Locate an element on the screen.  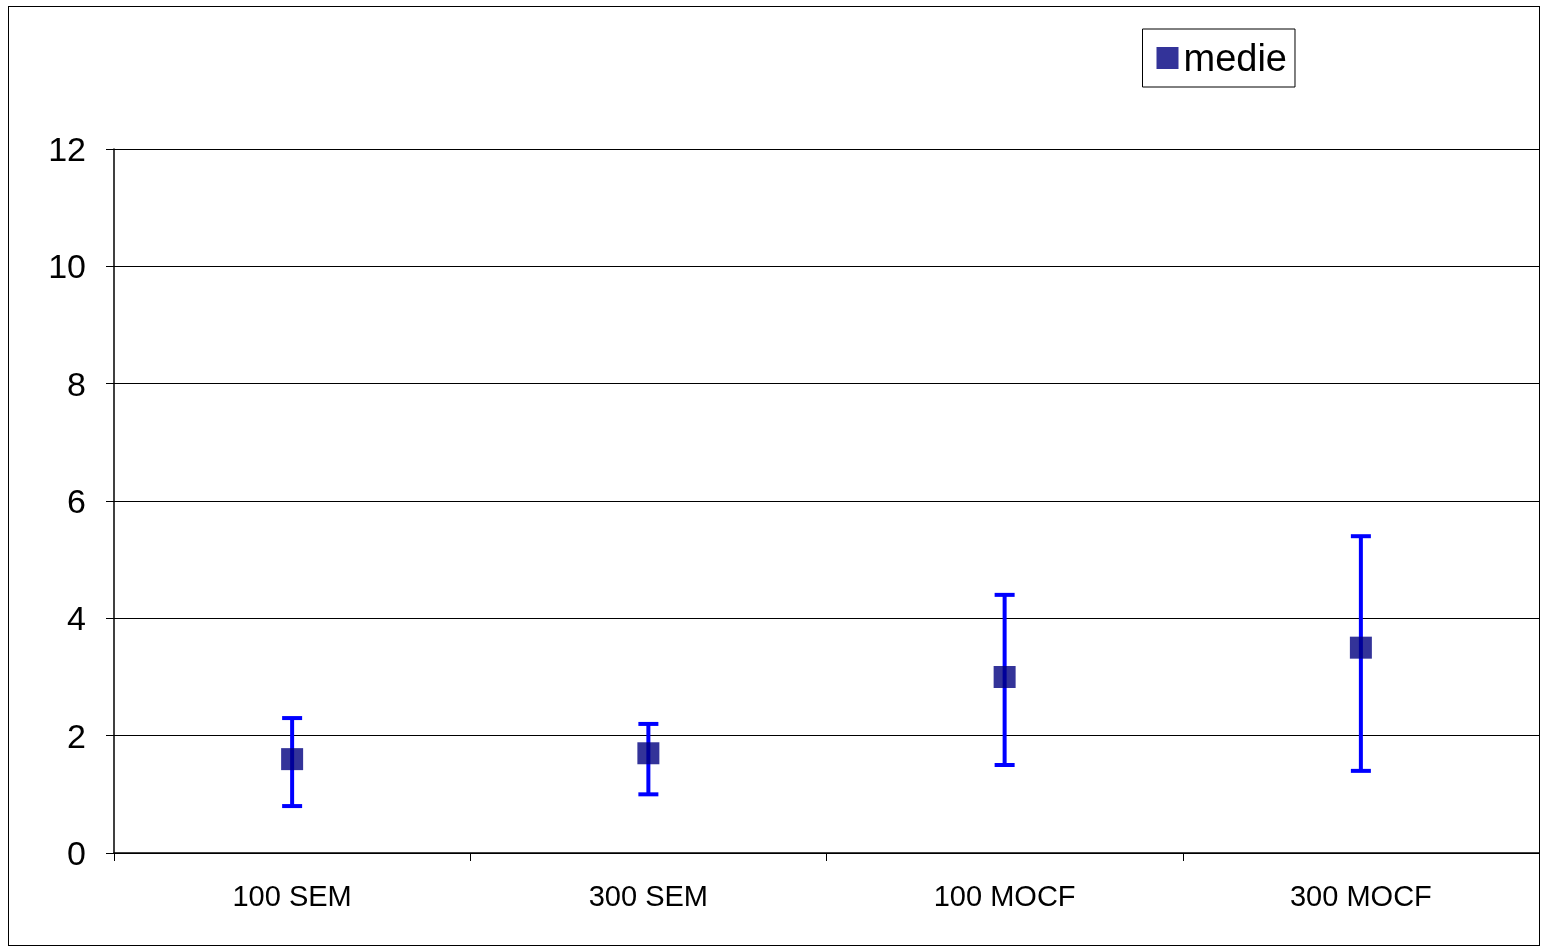
y-tick-label: 2 is located at coordinates (76, 735).